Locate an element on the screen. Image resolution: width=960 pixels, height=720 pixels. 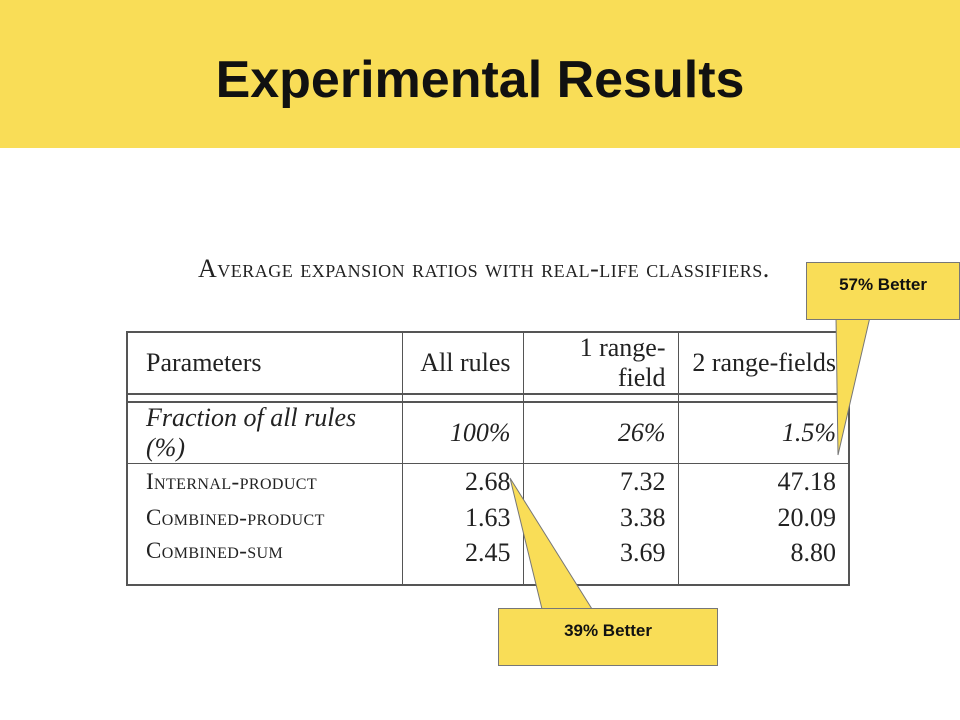
cell-value: 47.18 is located at coordinates (762, 481).